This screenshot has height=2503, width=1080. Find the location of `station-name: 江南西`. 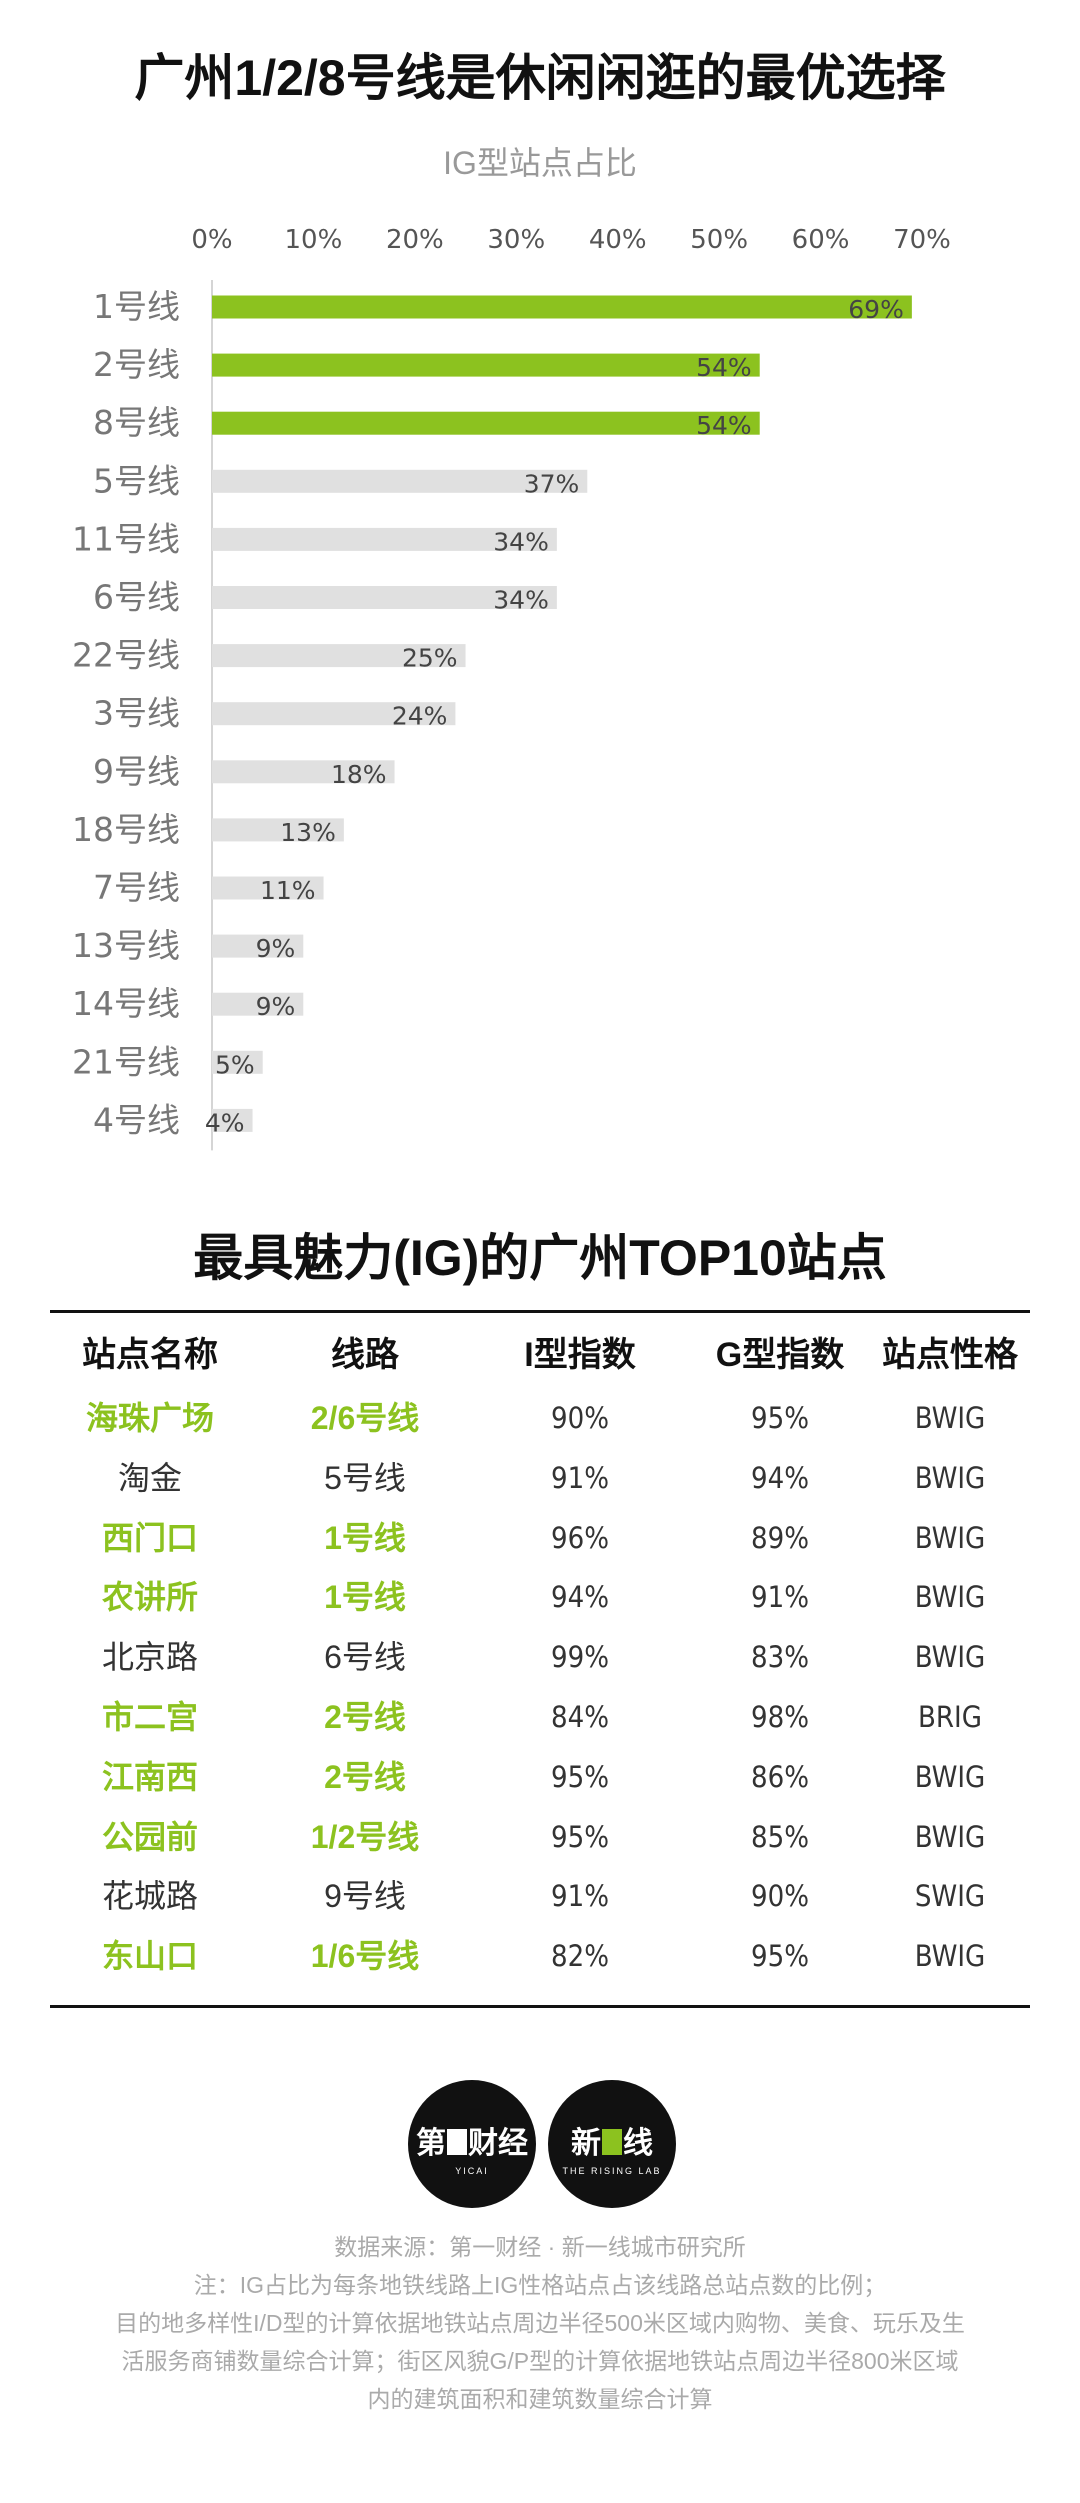

station-name: 江南西 is located at coordinates (149, 1776).